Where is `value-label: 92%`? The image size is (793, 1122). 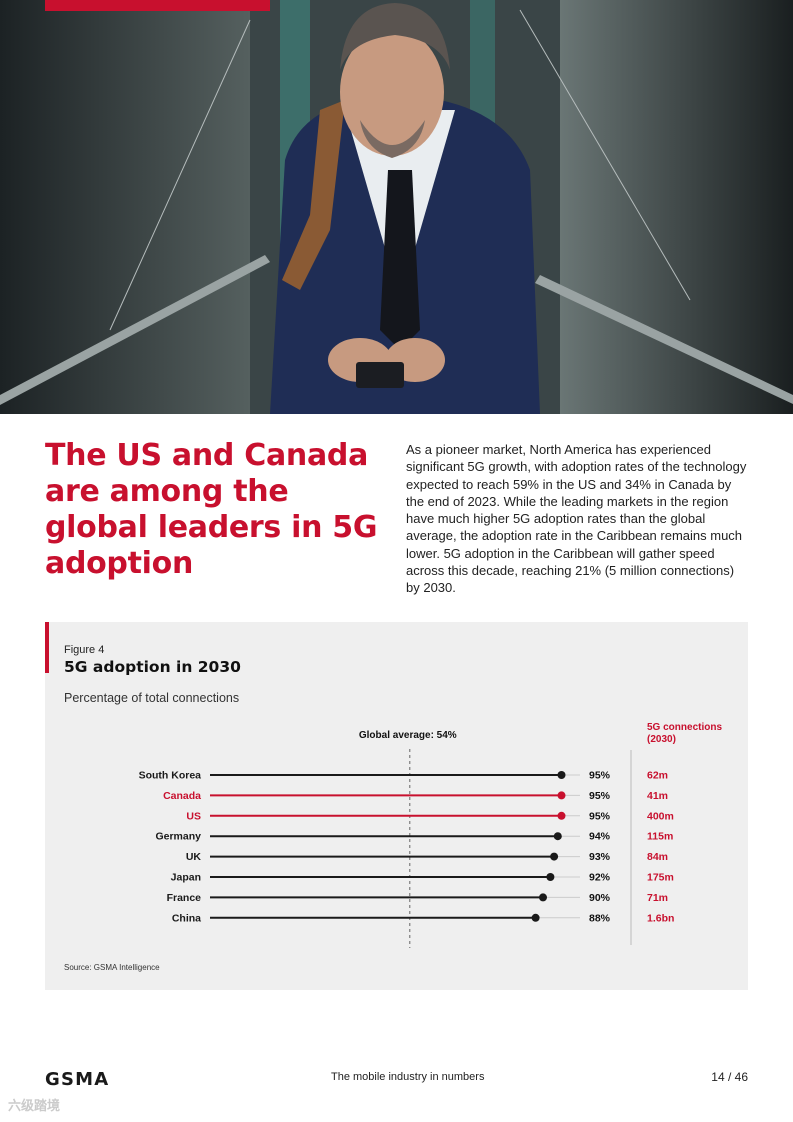
value-label: 92% is located at coordinates (600, 878).